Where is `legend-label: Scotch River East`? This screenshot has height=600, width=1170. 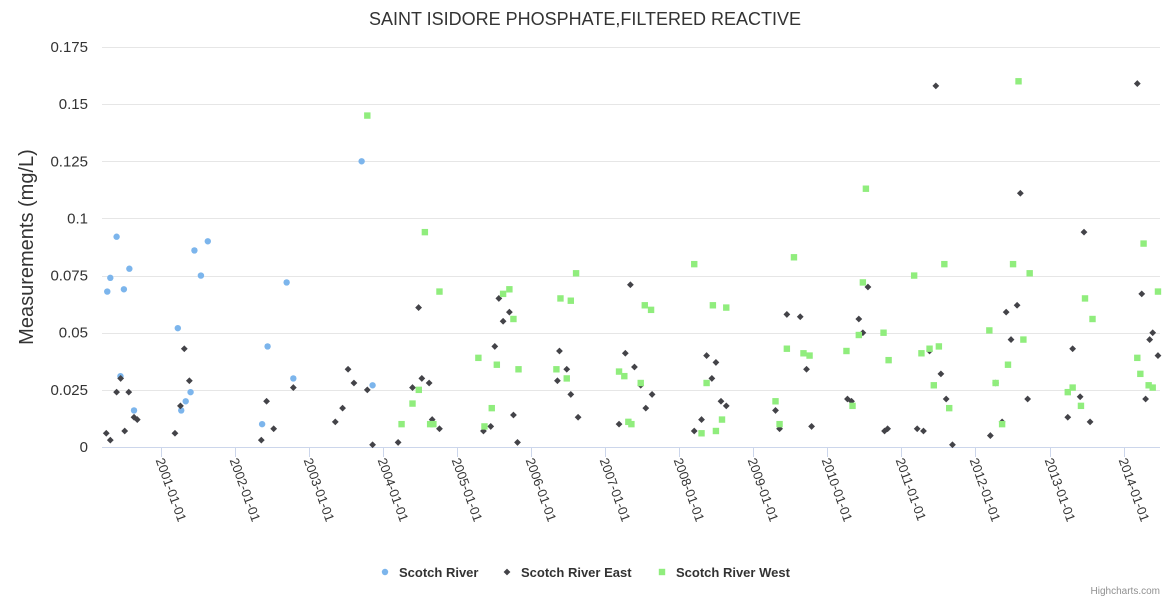 legend-label: Scotch River East is located at coordinates (576, 572).